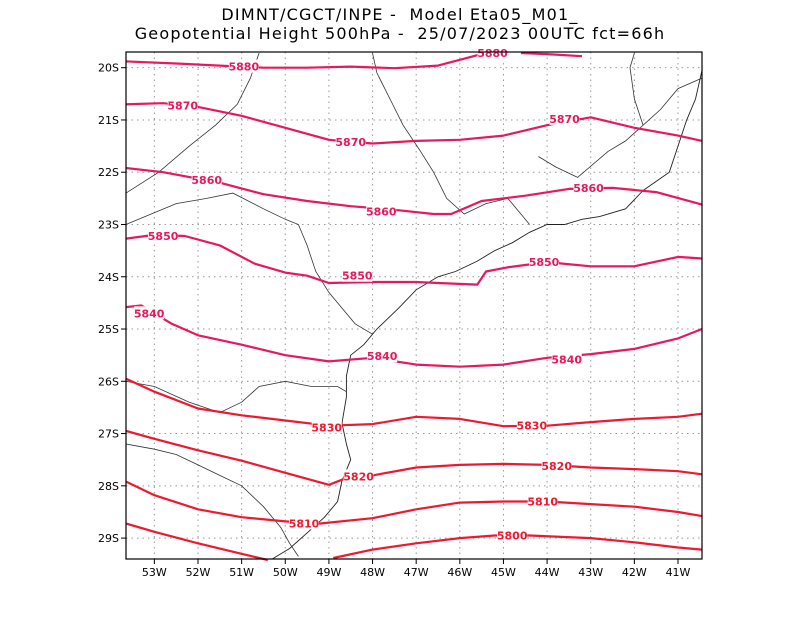 This screenshot has width=800, height=618. Describe the element at coordinates (108, 68) in the screenshot. I see `lat-tick-label: 20S` at that location.